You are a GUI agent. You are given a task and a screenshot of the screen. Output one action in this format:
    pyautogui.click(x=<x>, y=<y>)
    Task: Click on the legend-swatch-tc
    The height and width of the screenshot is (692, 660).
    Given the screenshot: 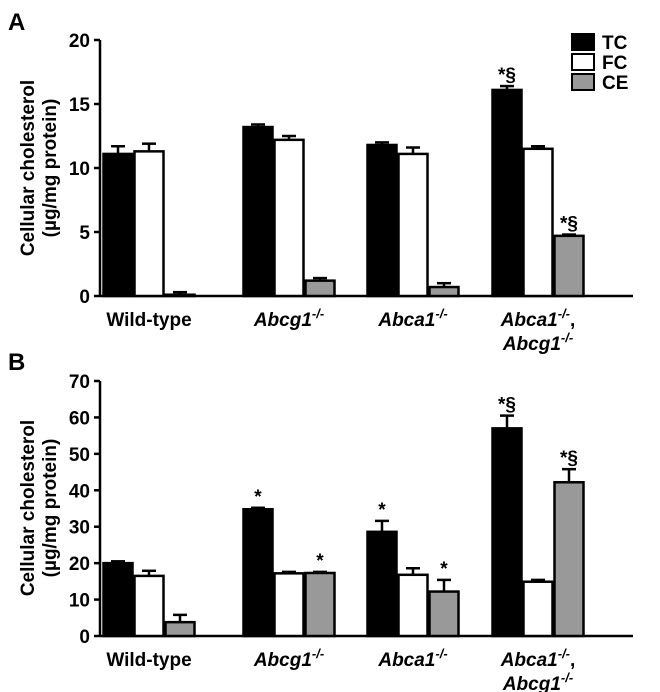 What is the action you would take?
    pyautogui.click(x=583, y=42)
    